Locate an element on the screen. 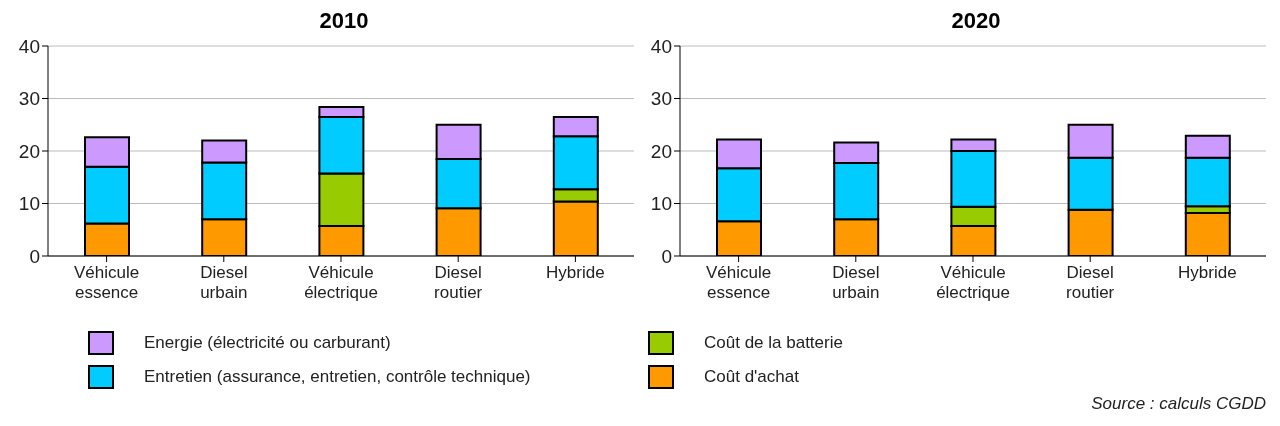 The image size is (1280, 426). legend-label: Coût de la batterie is located at coordinates (773, 343).